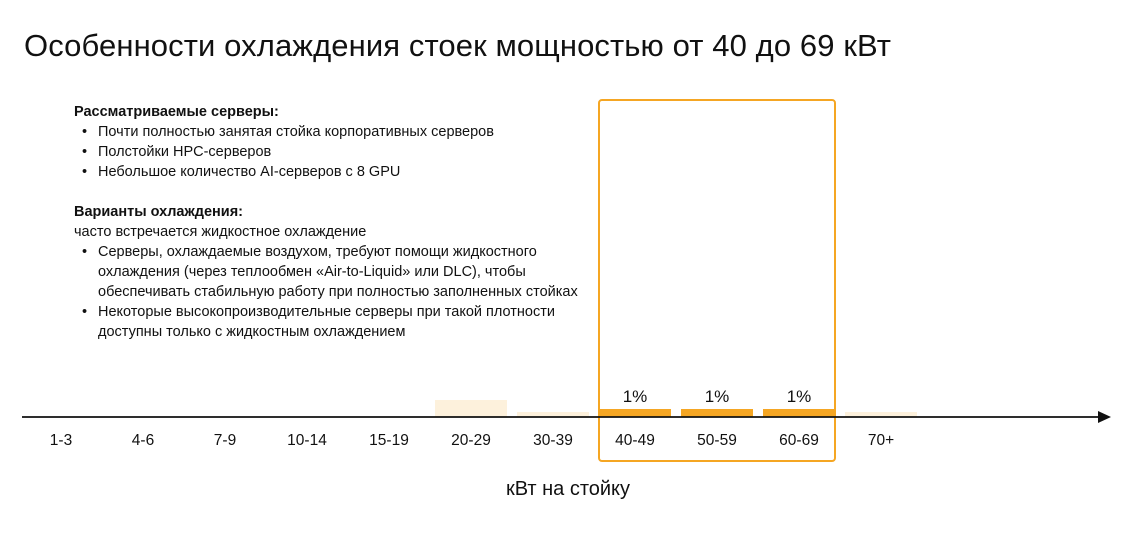 The width and height of the screenshot is (1140, 534). What do you see at coordinates (338, 152) in the screenshot?
I see `list-item: Полстойки HPC-серверов` at bounding box center [338, 152].